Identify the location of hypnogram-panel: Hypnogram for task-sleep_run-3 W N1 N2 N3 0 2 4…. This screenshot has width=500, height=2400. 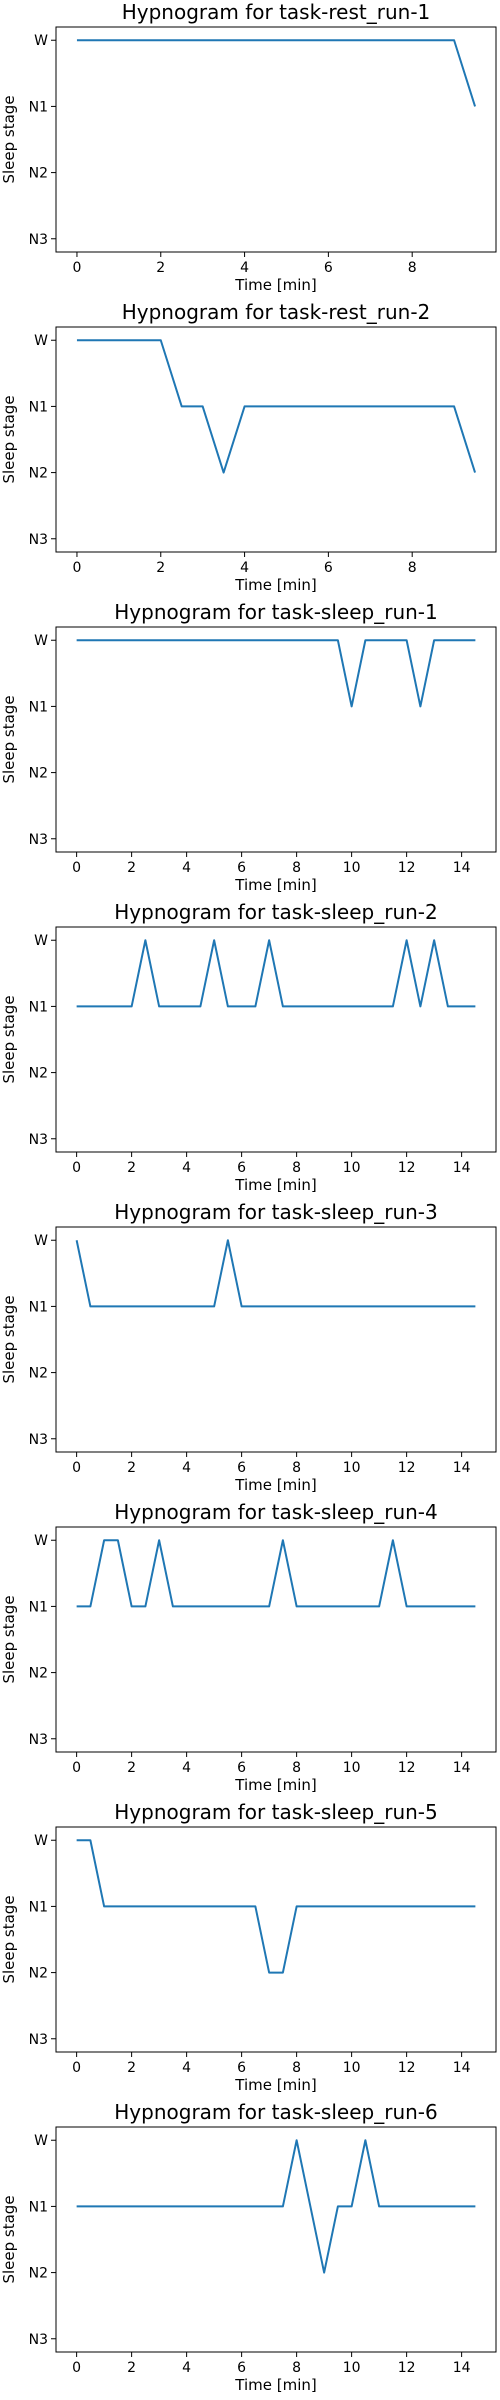
(248, 1347).